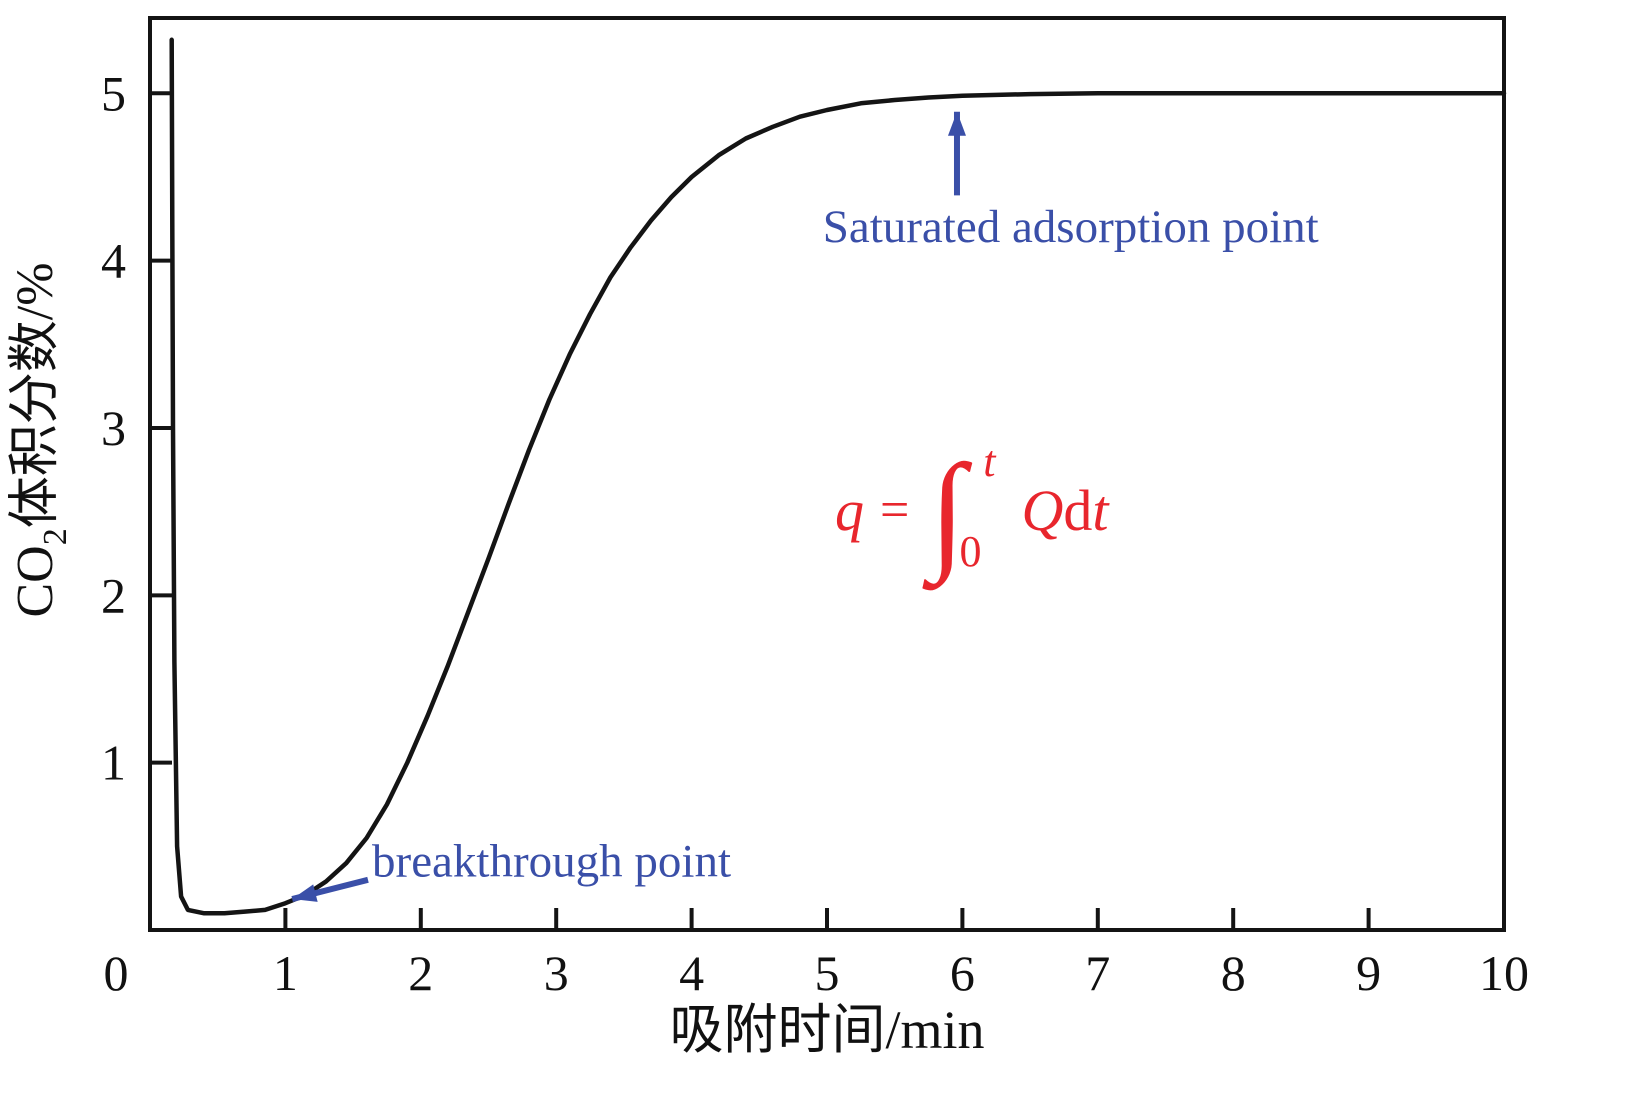 The width and height of the screenshot is (1634, 1116). I want to click on y-tick-label: 1, so click(113, 763).